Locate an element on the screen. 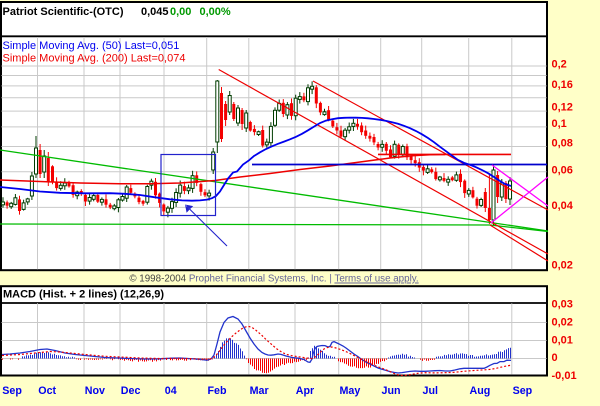 This screenshot has width=600, height=406. svg-text: 0,12 is located at coordinates (562, 108).